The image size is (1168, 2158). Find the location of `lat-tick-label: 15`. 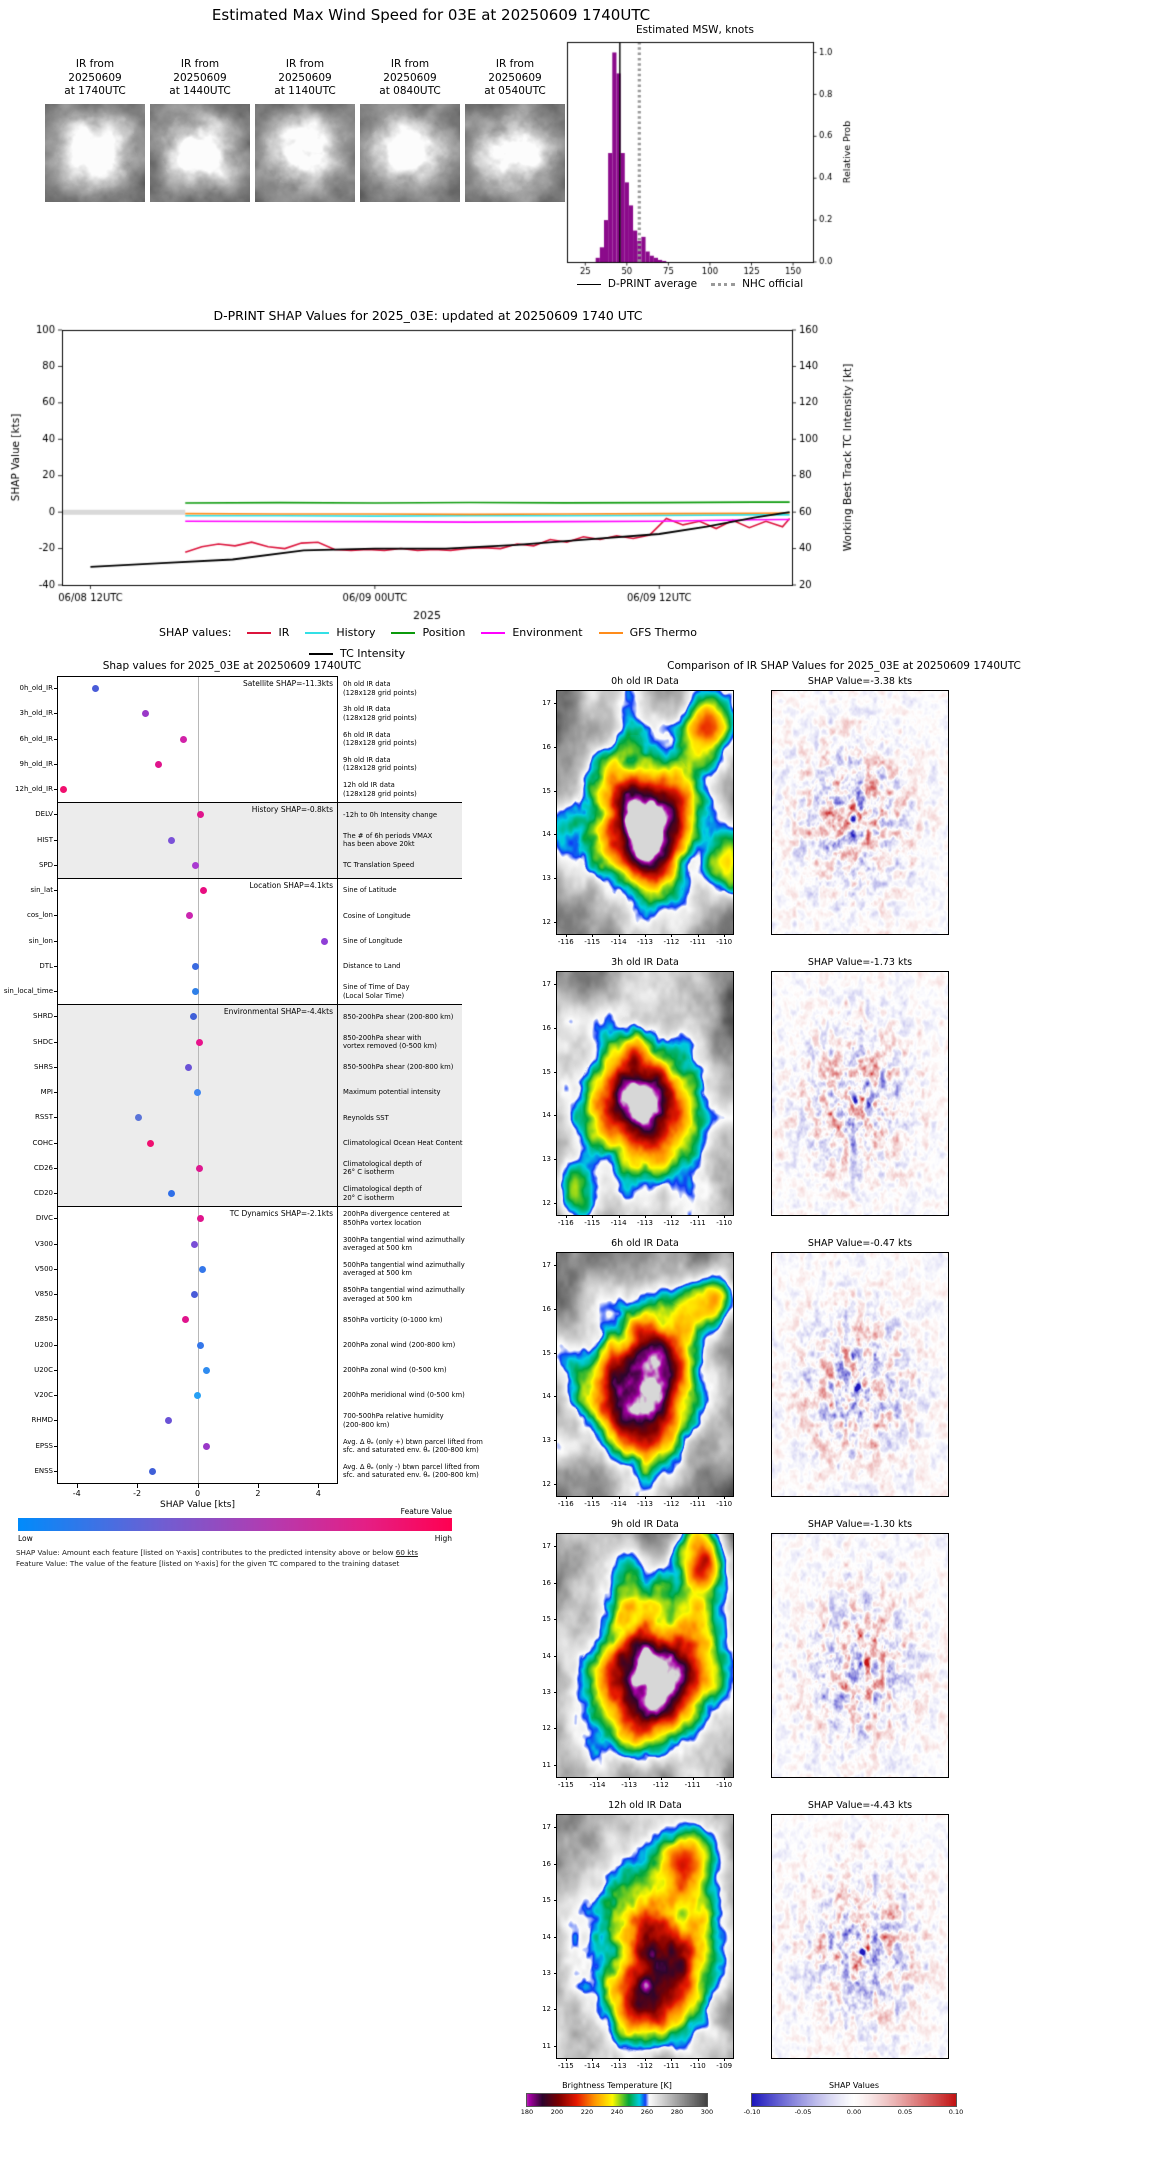

lat-tick-label: 15 is located at coordinates (546, 1900).